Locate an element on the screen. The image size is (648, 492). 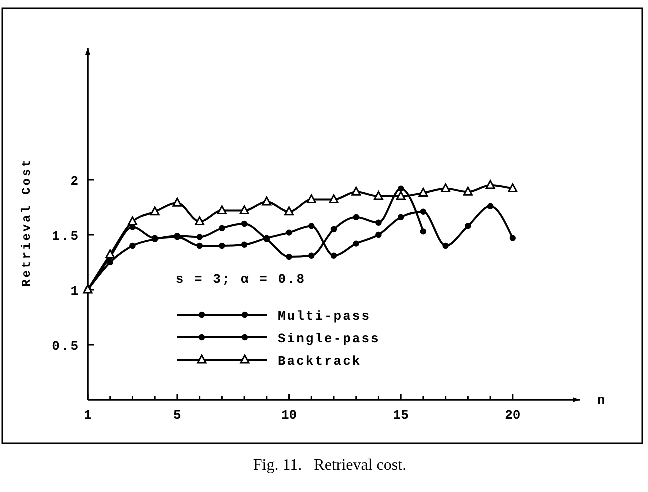
annotation: s = 3; α = 0.8 is located at coordinates (241, 279).